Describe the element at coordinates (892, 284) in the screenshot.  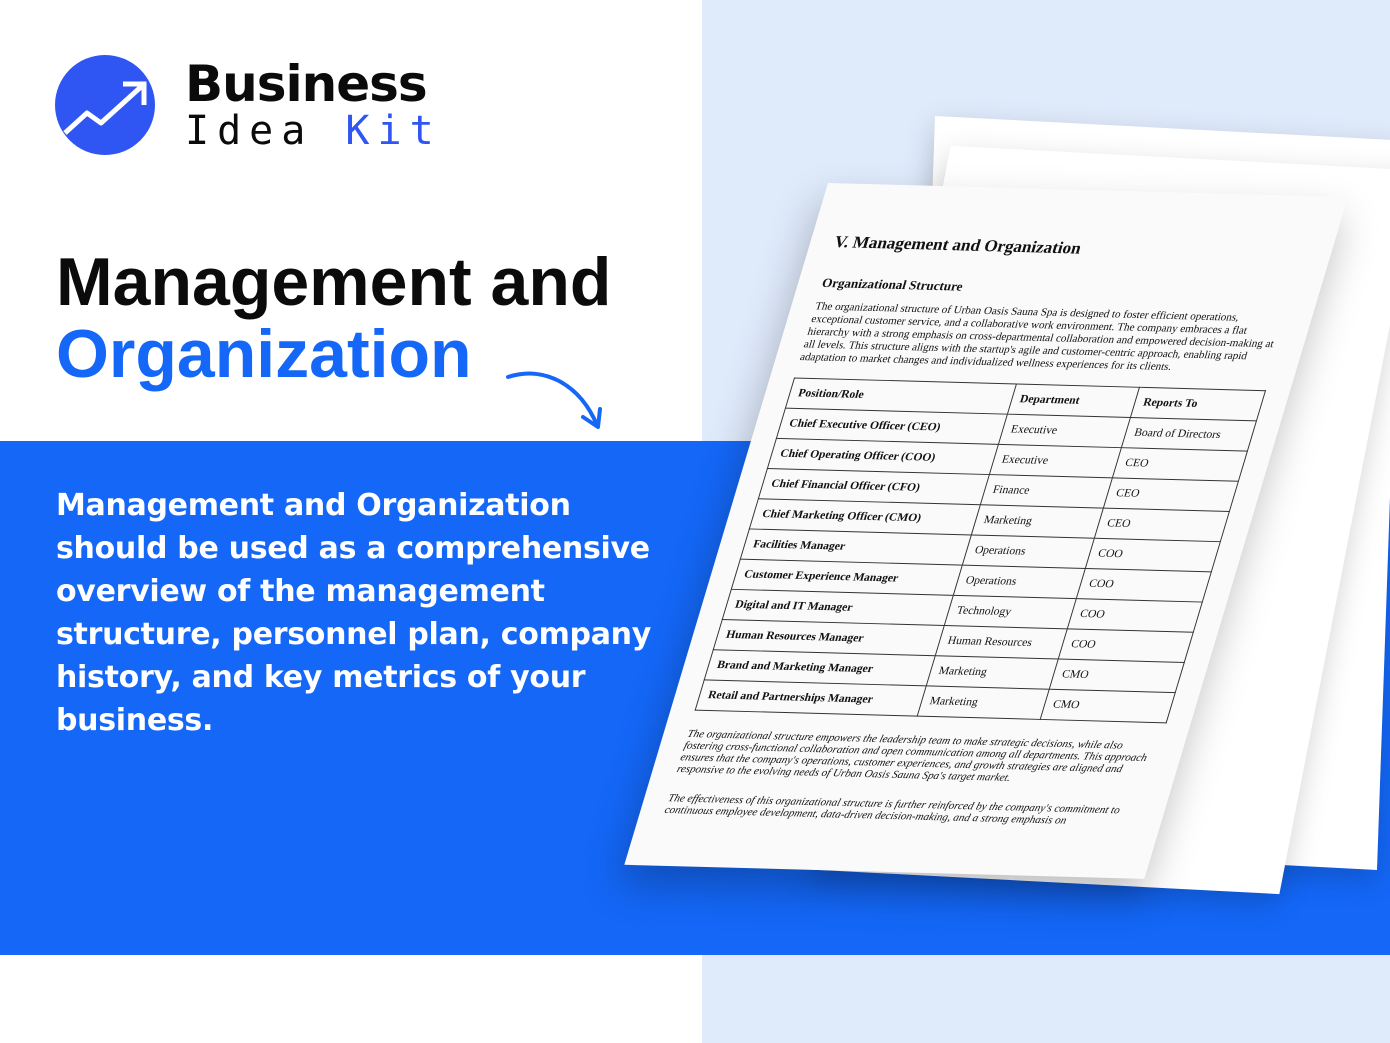
I see `doc-subtitle: Organizational Structure` at that location.